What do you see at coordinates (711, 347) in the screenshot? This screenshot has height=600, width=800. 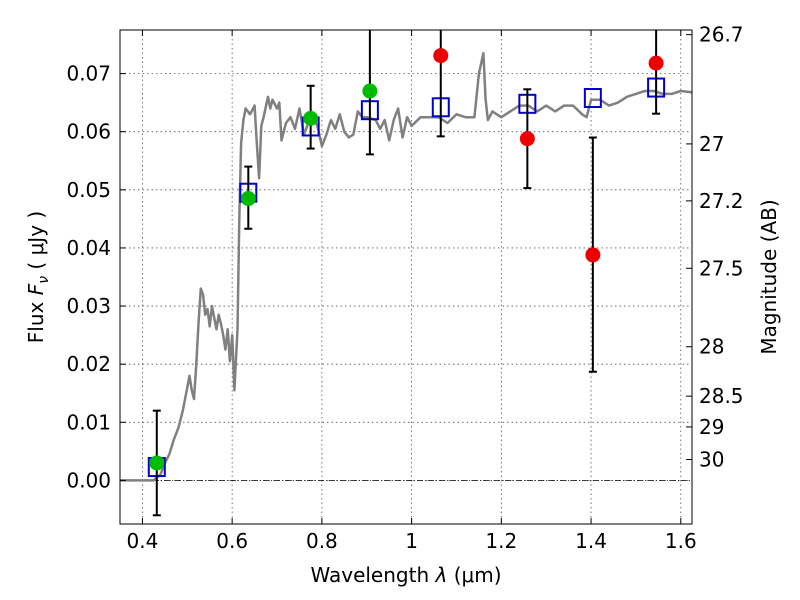 I see `magnitude-tick-label: 28` at bounding box center [711, 347].